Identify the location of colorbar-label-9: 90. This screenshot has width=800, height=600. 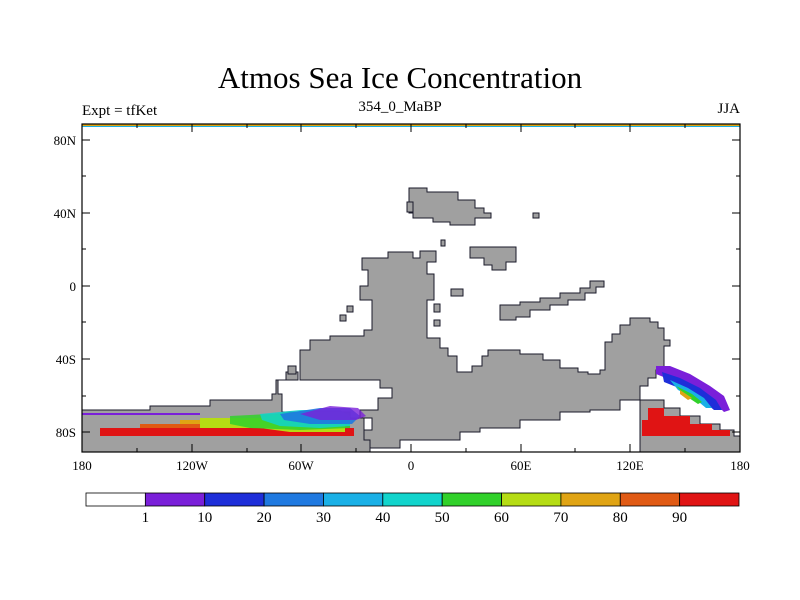
(679, 518).